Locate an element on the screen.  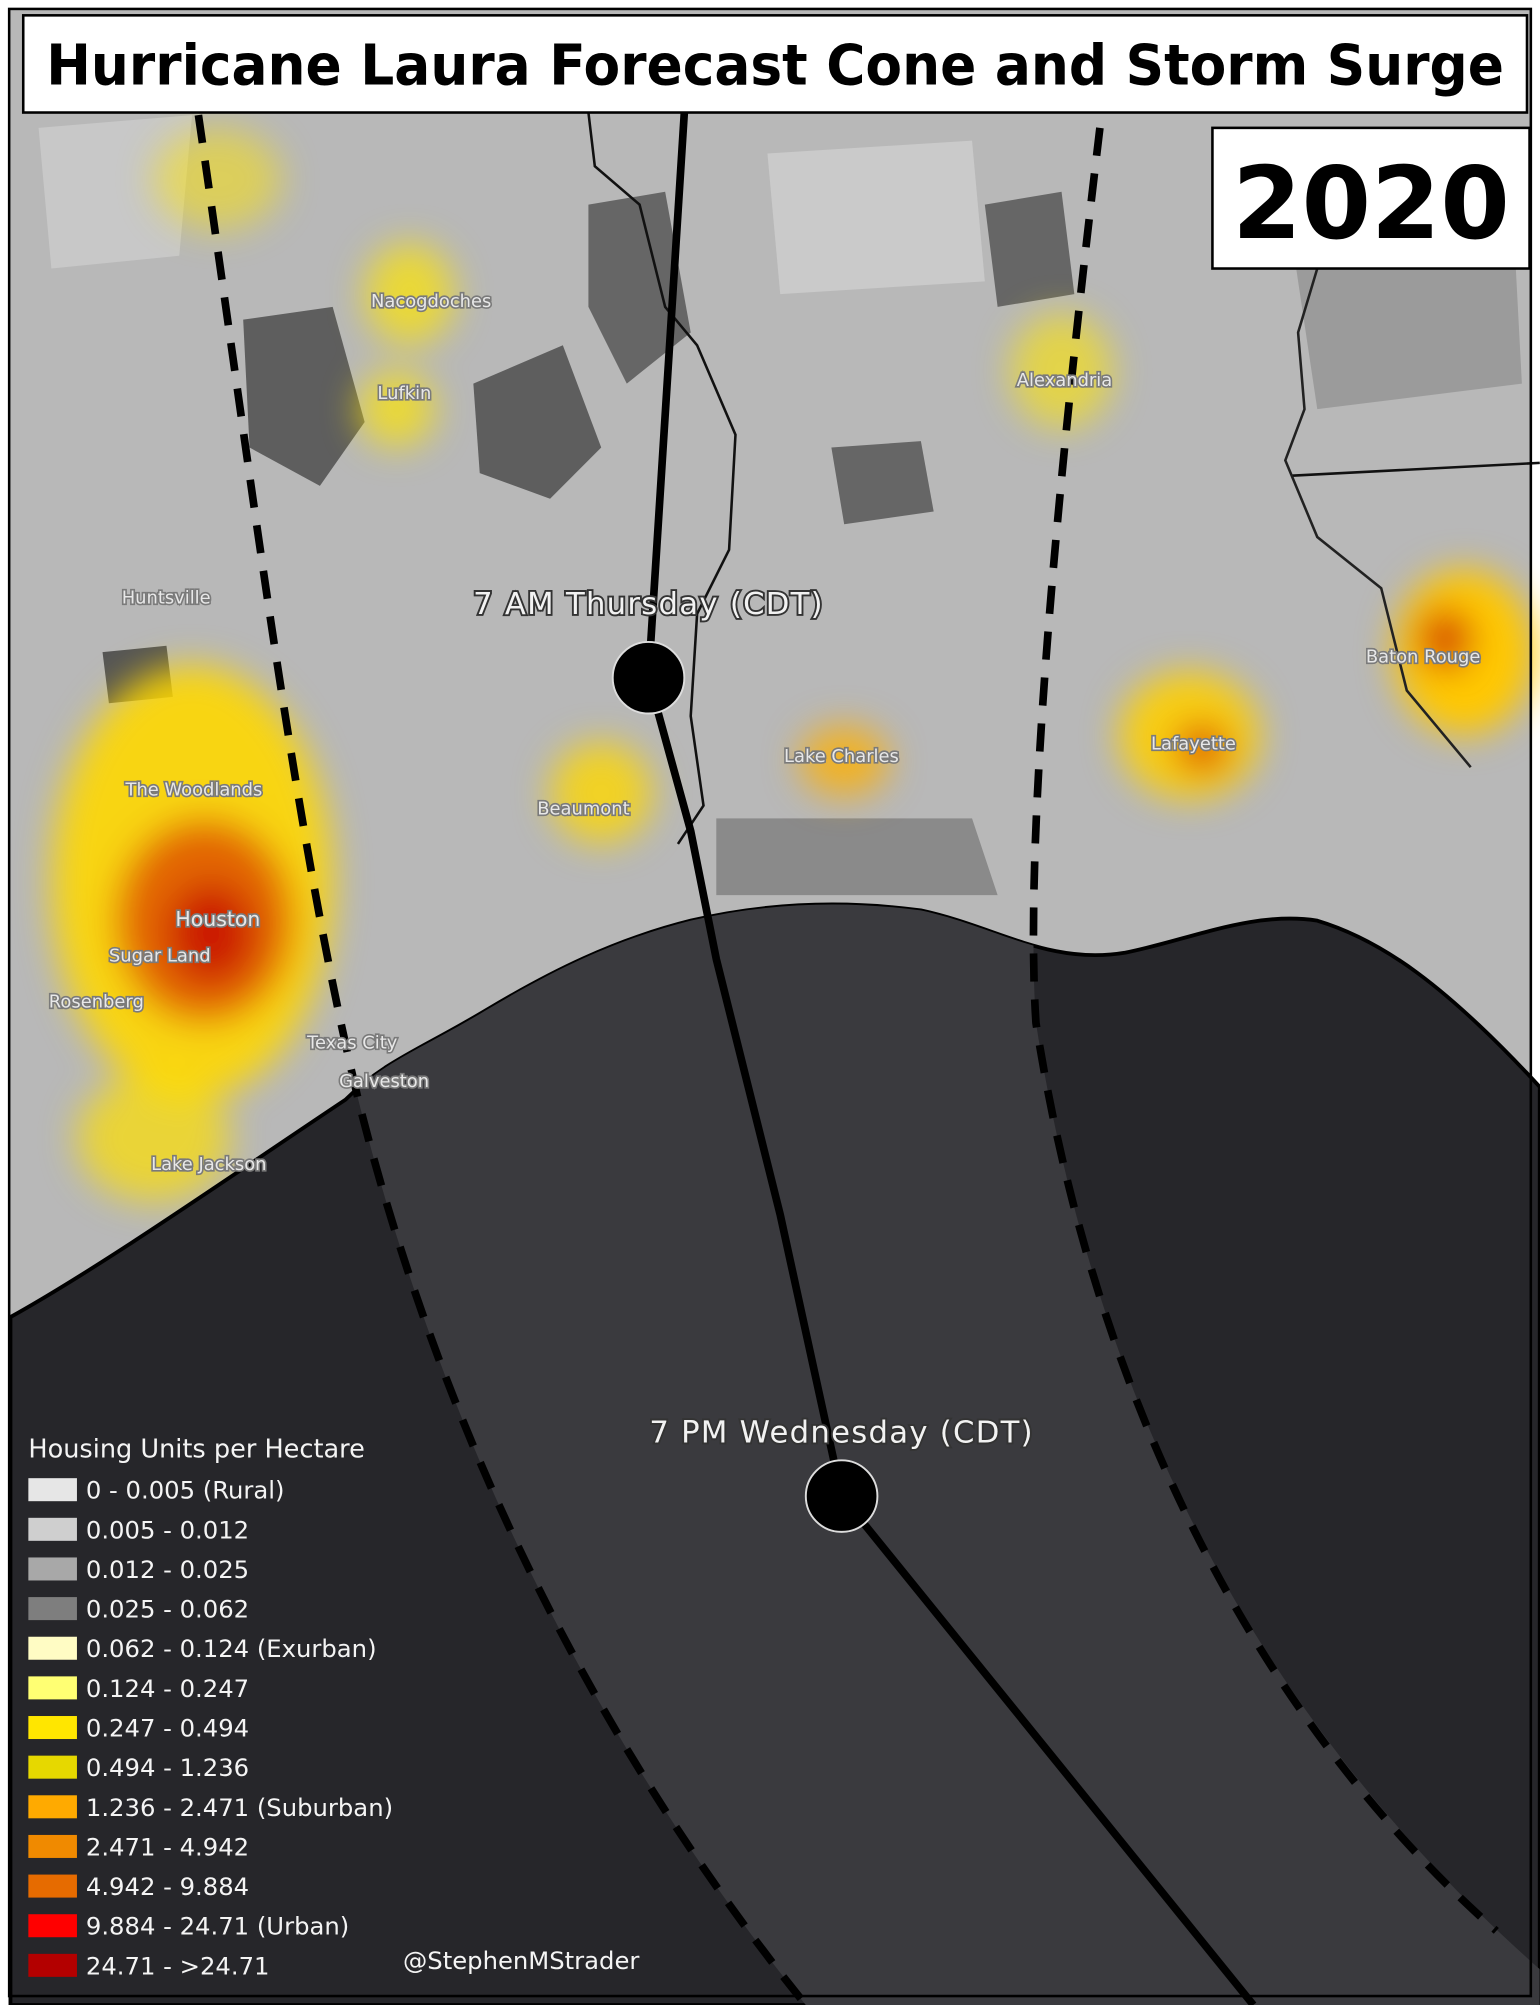
legend-label: 4.942 - 9.884 is located at coordinates (167, 1886).